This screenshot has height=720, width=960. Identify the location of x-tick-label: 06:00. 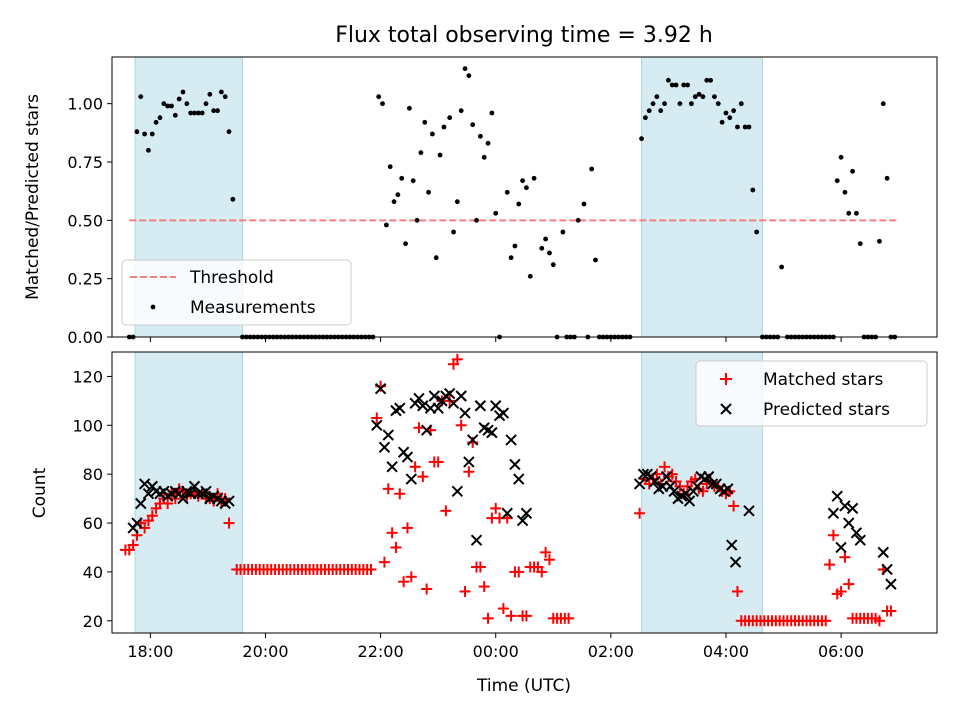
(841, 651).